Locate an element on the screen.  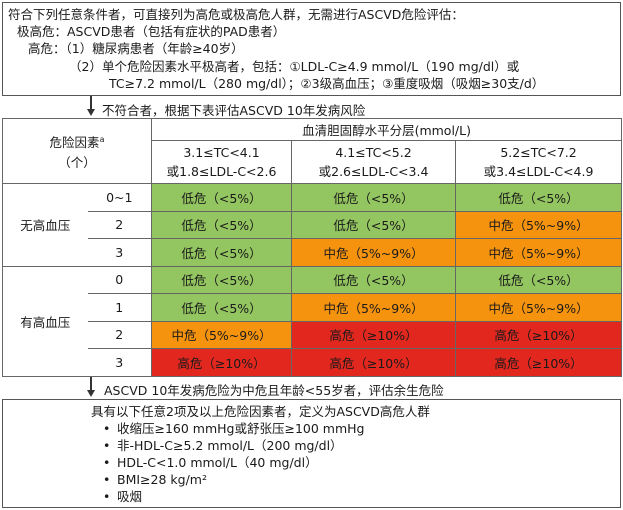
additional-risk-title: 具有以下任意2项及以上危险因素者，定义为ASCVD高危人群 is located at coordinates (260, 411).